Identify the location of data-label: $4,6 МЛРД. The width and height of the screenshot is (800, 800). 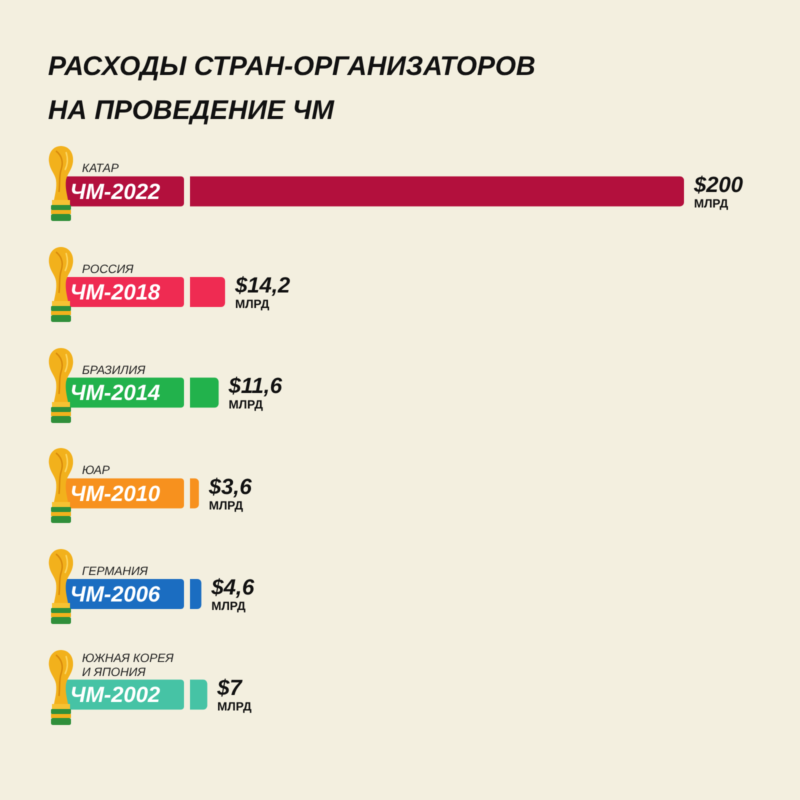
(232, 593).